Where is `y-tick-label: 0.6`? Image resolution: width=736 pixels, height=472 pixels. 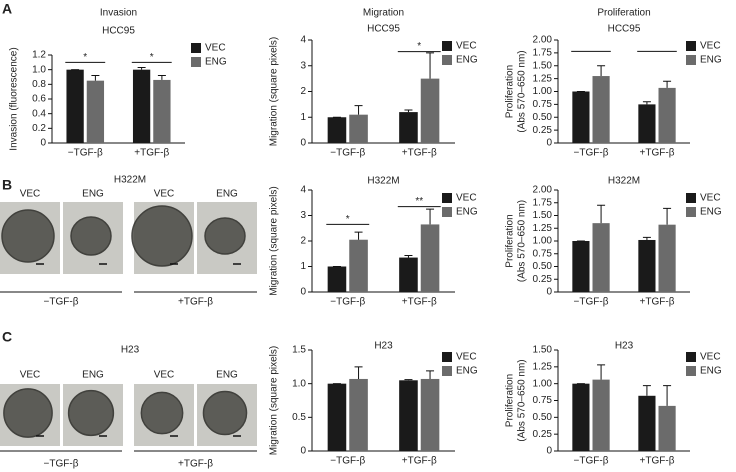
y-tick-label: 0.6 is located at coordinates (39, 99).